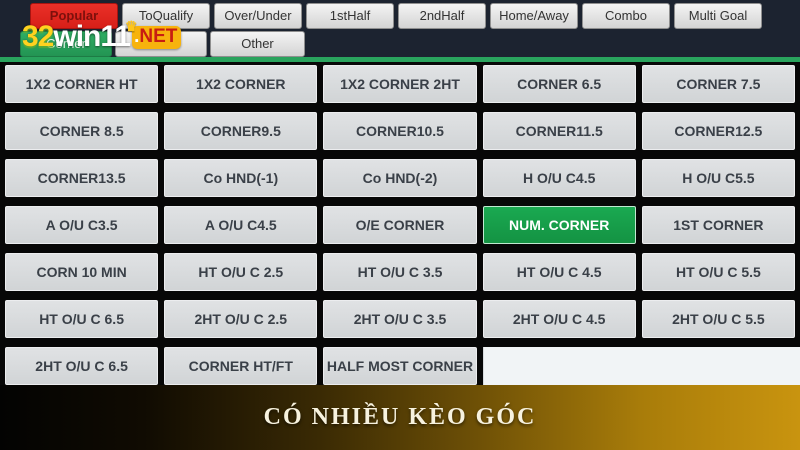  What do you see at coordinates (718, 225) in the screenshot?
I see `market-button: 1ST CORNER` at bounding box center [718, 225].